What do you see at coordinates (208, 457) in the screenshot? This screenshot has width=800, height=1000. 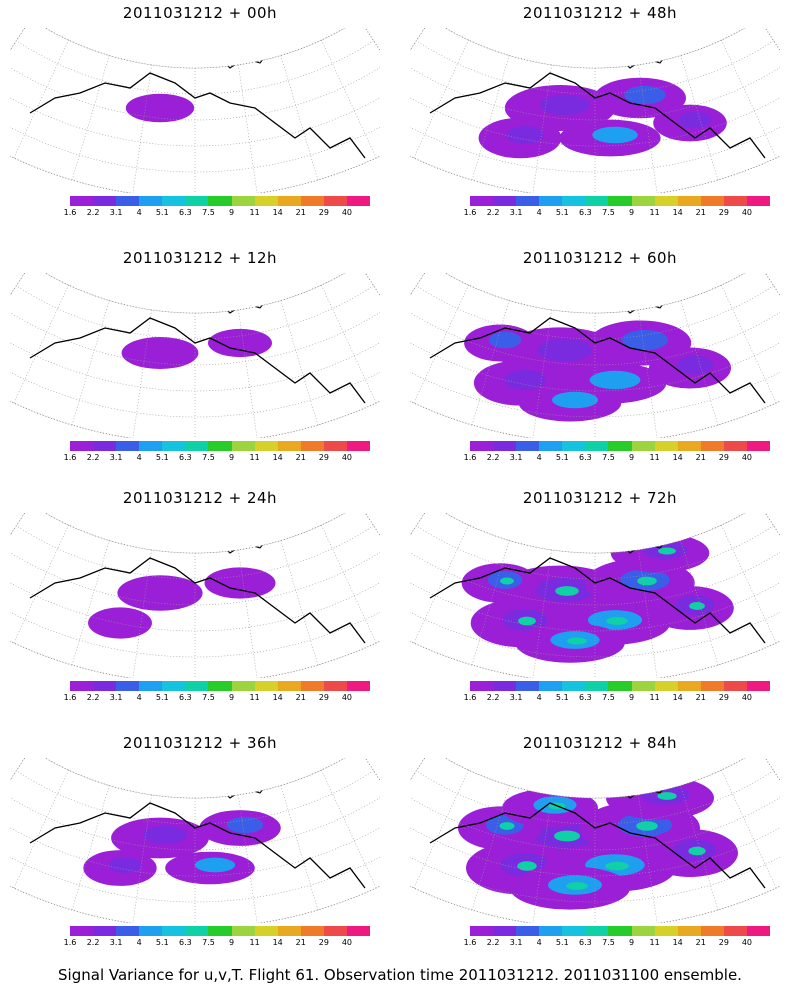 I see `colorbar-label: 7.5` at bounding box center [208, 457].